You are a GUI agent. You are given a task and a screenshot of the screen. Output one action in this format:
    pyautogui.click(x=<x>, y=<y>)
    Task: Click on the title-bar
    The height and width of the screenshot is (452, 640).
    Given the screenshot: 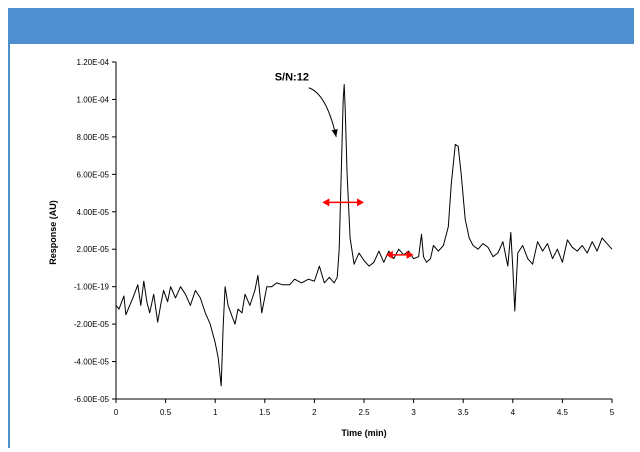 What is the action you would take?
    pyautogui.click(x=321, y=26)
    